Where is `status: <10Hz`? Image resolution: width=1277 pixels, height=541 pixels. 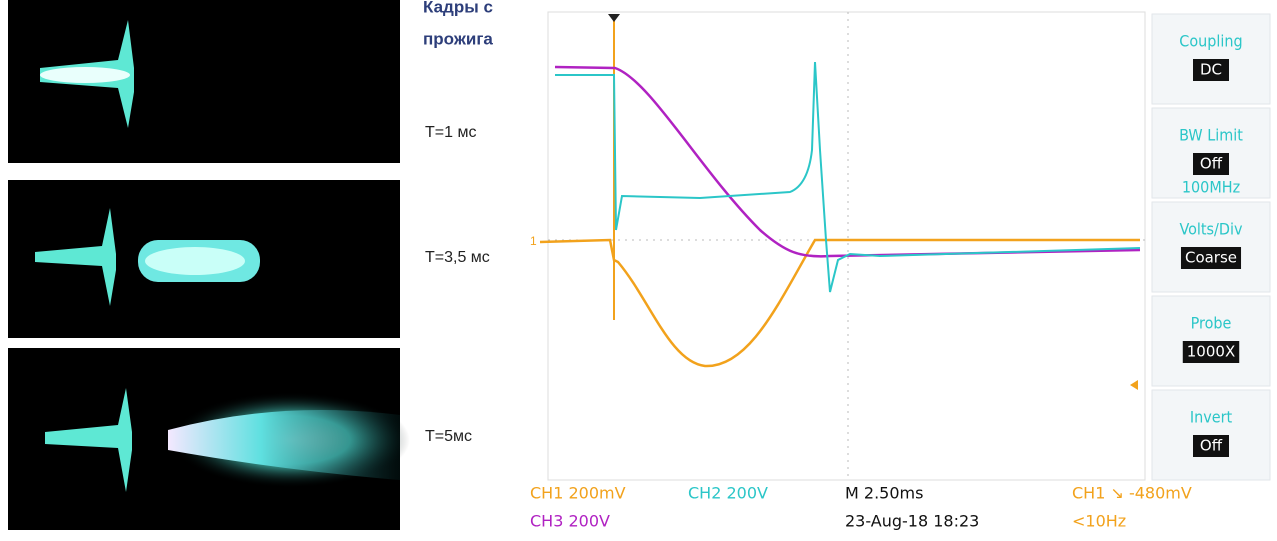 status: <10Hz is located at coordinates (1099, 521).